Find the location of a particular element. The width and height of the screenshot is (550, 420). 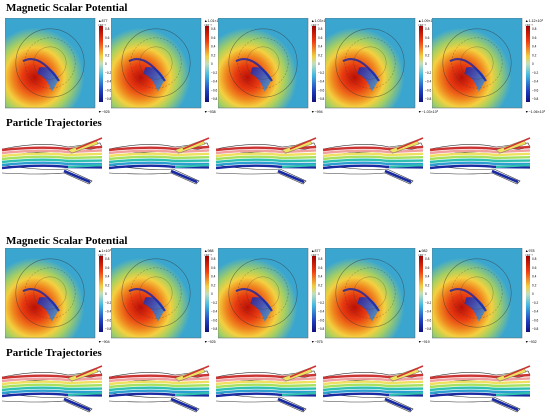

colorbar-min: ▼−938 is located at coordinates (210, 112).